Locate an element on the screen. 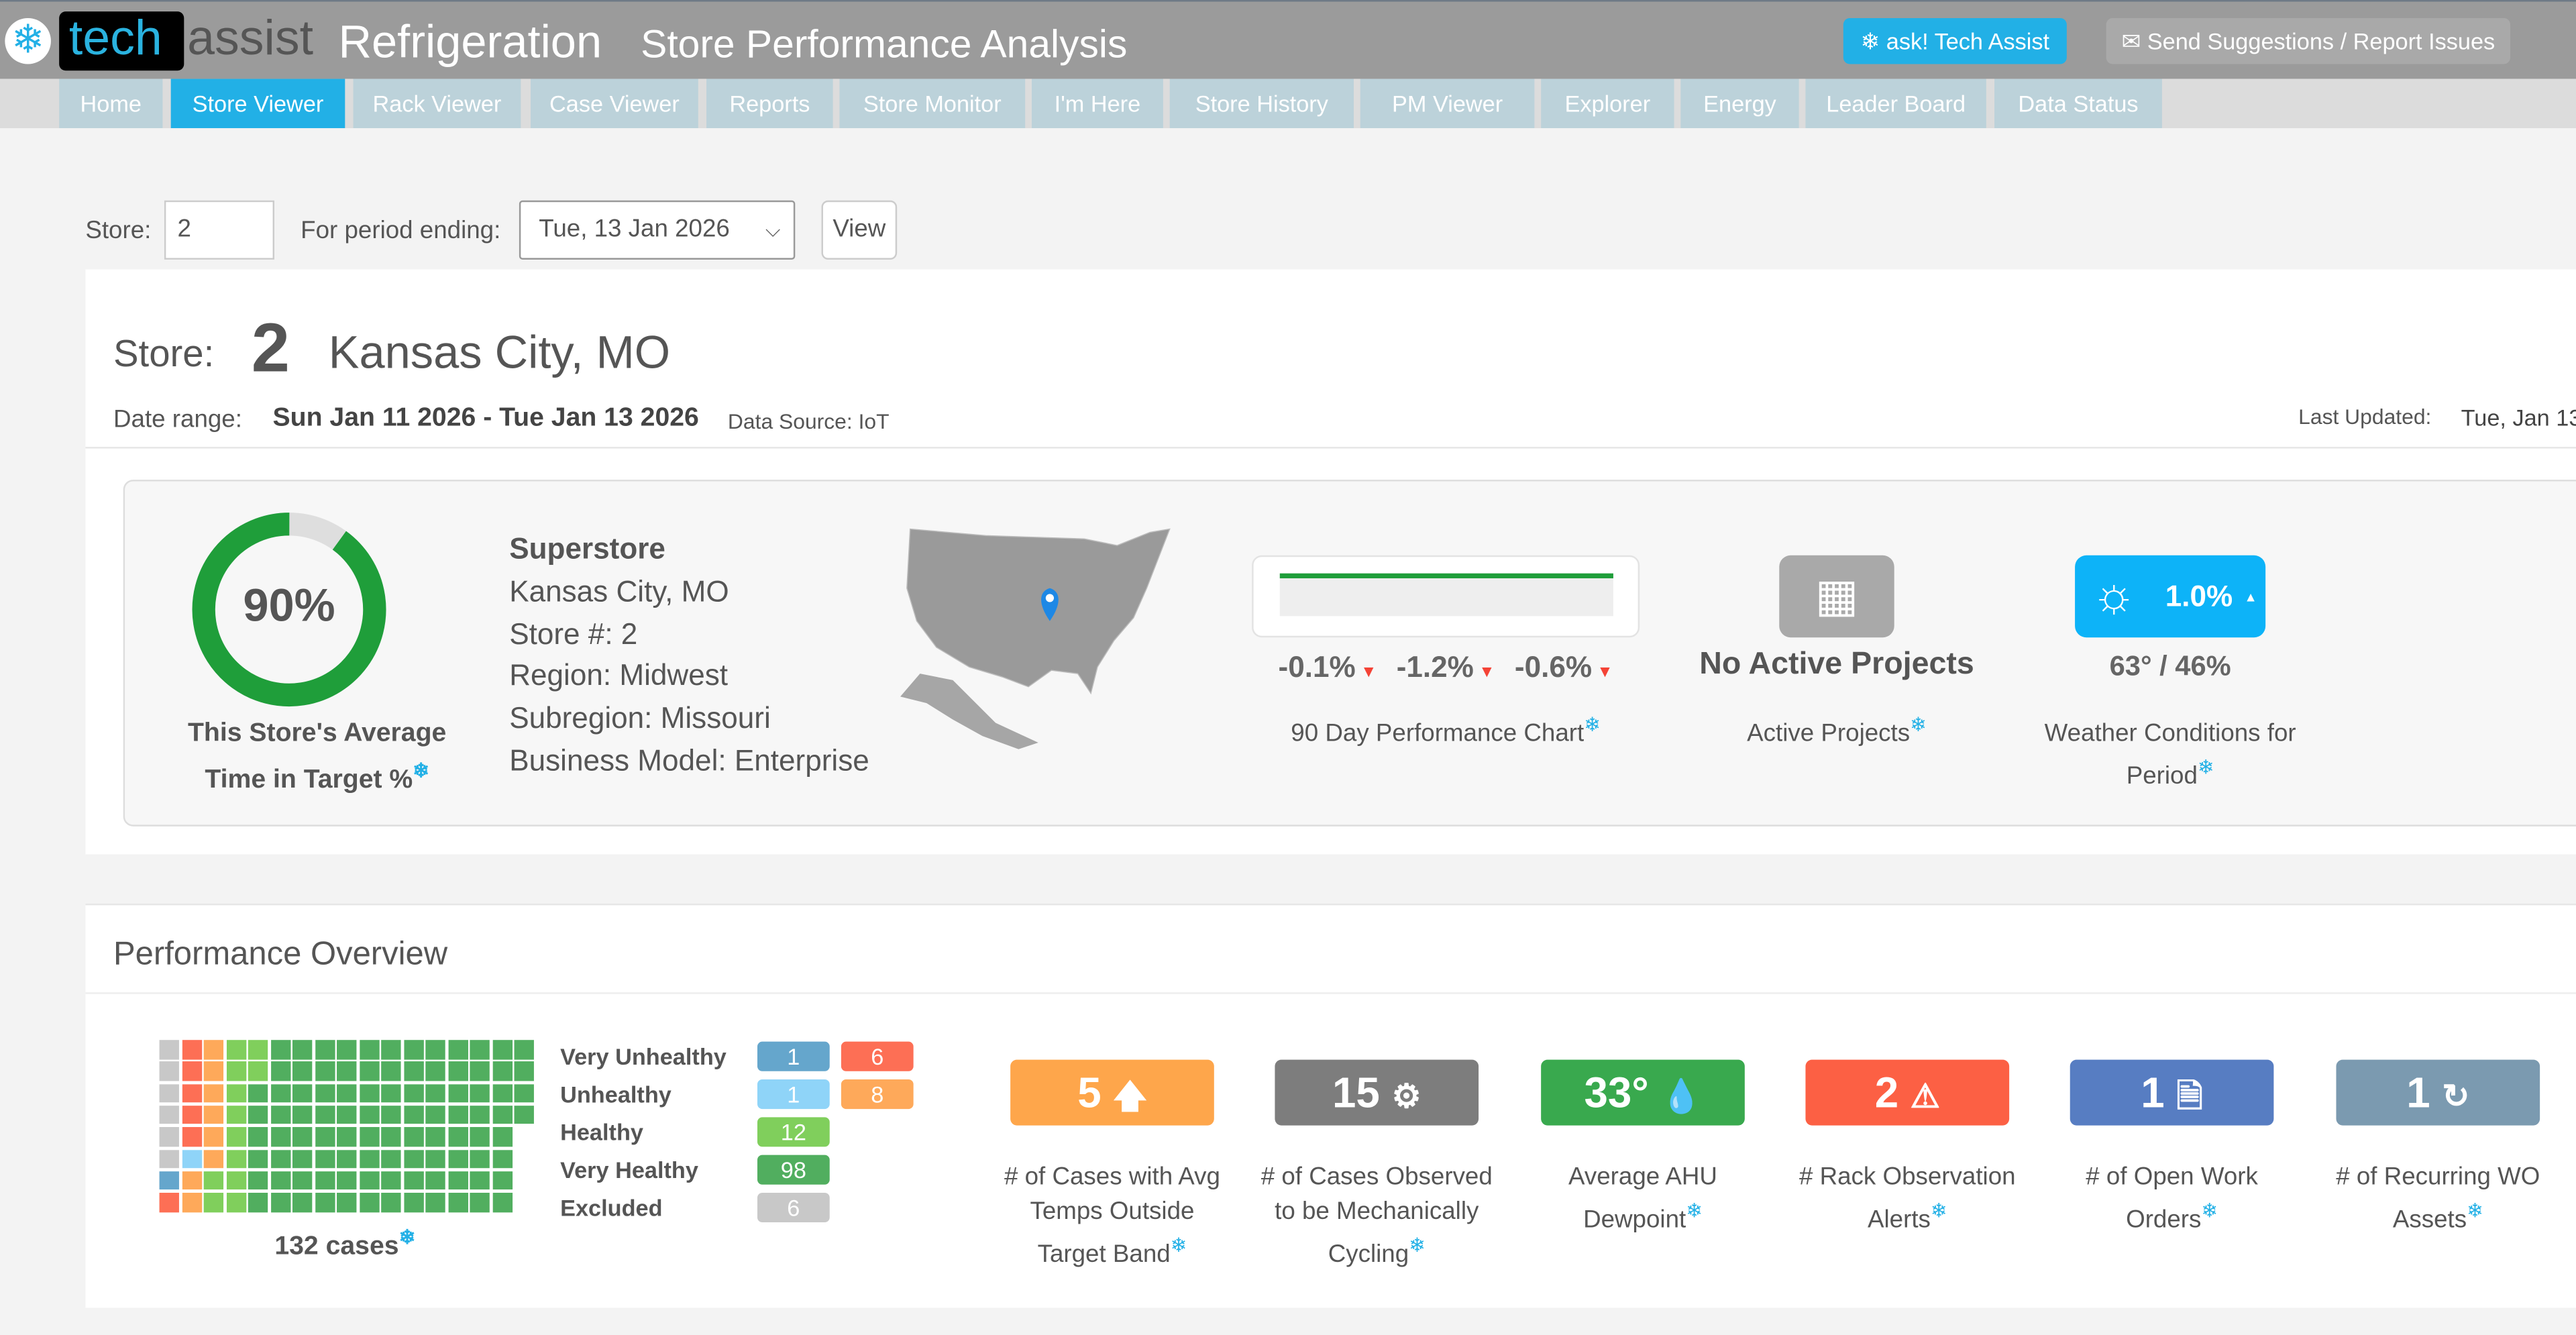 The height and width of the screenshot is (1335, 2576). legend-count-badge: 98 is located at coordinates (793, 1170).